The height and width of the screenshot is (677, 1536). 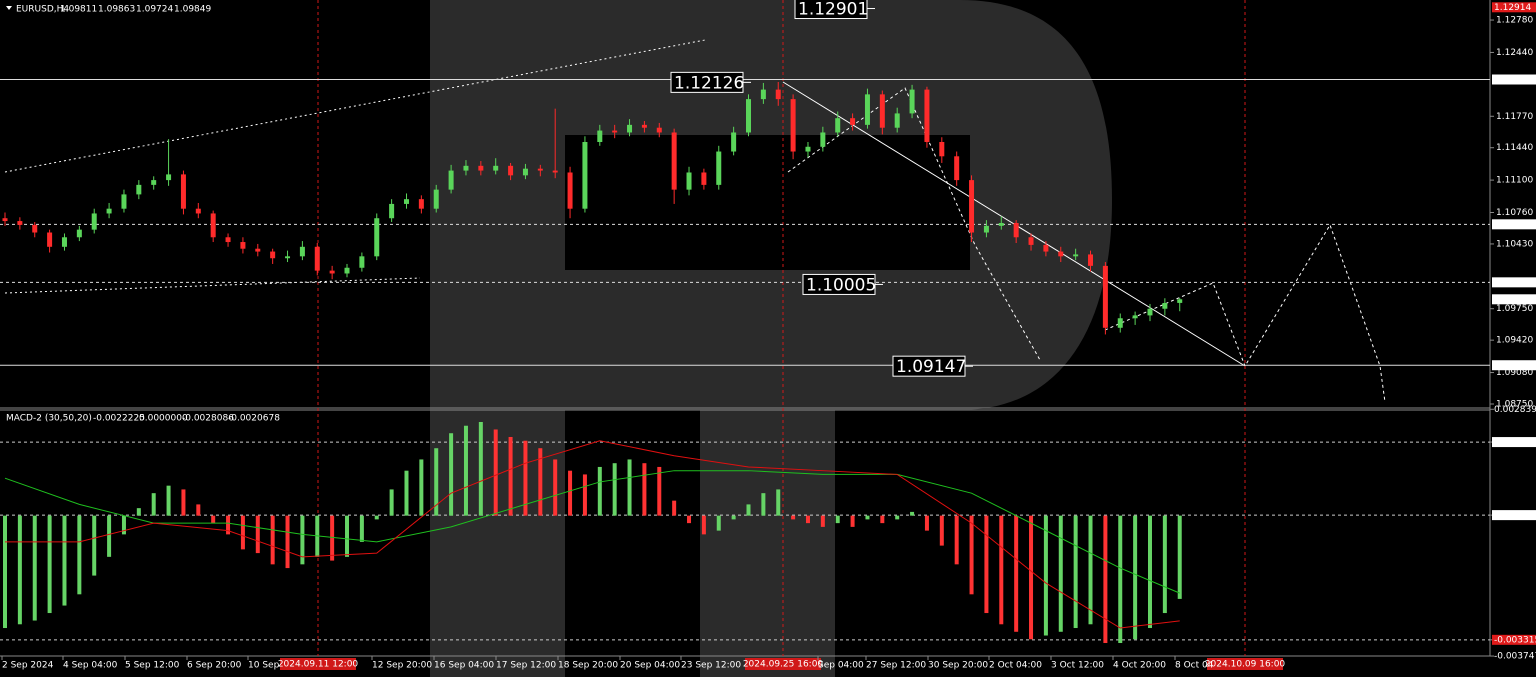 What do you see at coordinates (42, 10) in the screenshot?
I see `symbol: EURUSD,H4` at bounding box center [42, 10].